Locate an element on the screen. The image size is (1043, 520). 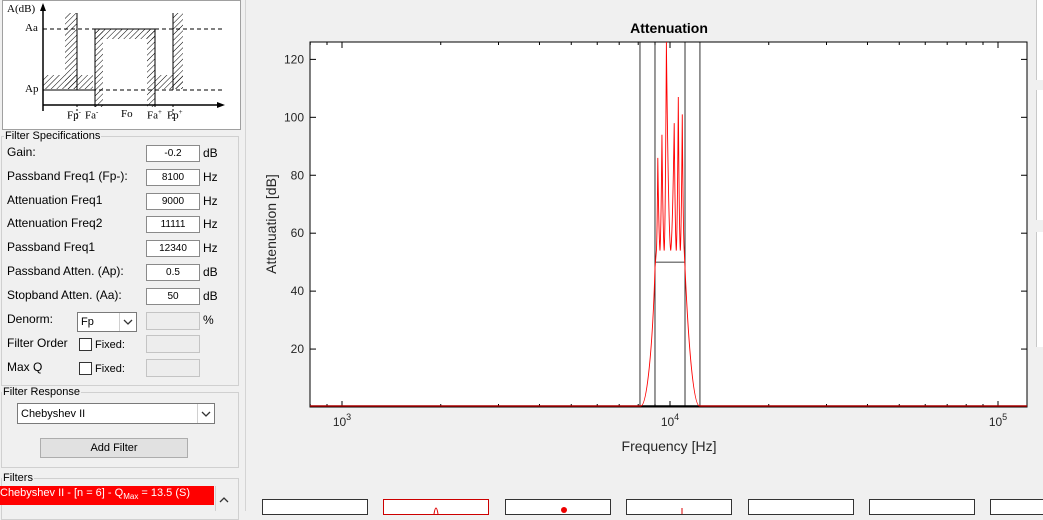
filter-list-item-text: Chebyshev II - [n = 6] - Q is located at coordinates (61, 493).